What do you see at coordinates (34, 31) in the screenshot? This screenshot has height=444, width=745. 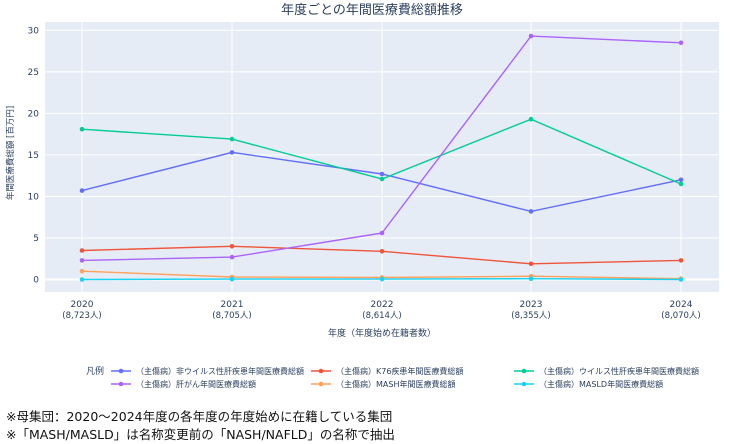 I see `y-tick-label: 30` at bounding box center [34, 31].